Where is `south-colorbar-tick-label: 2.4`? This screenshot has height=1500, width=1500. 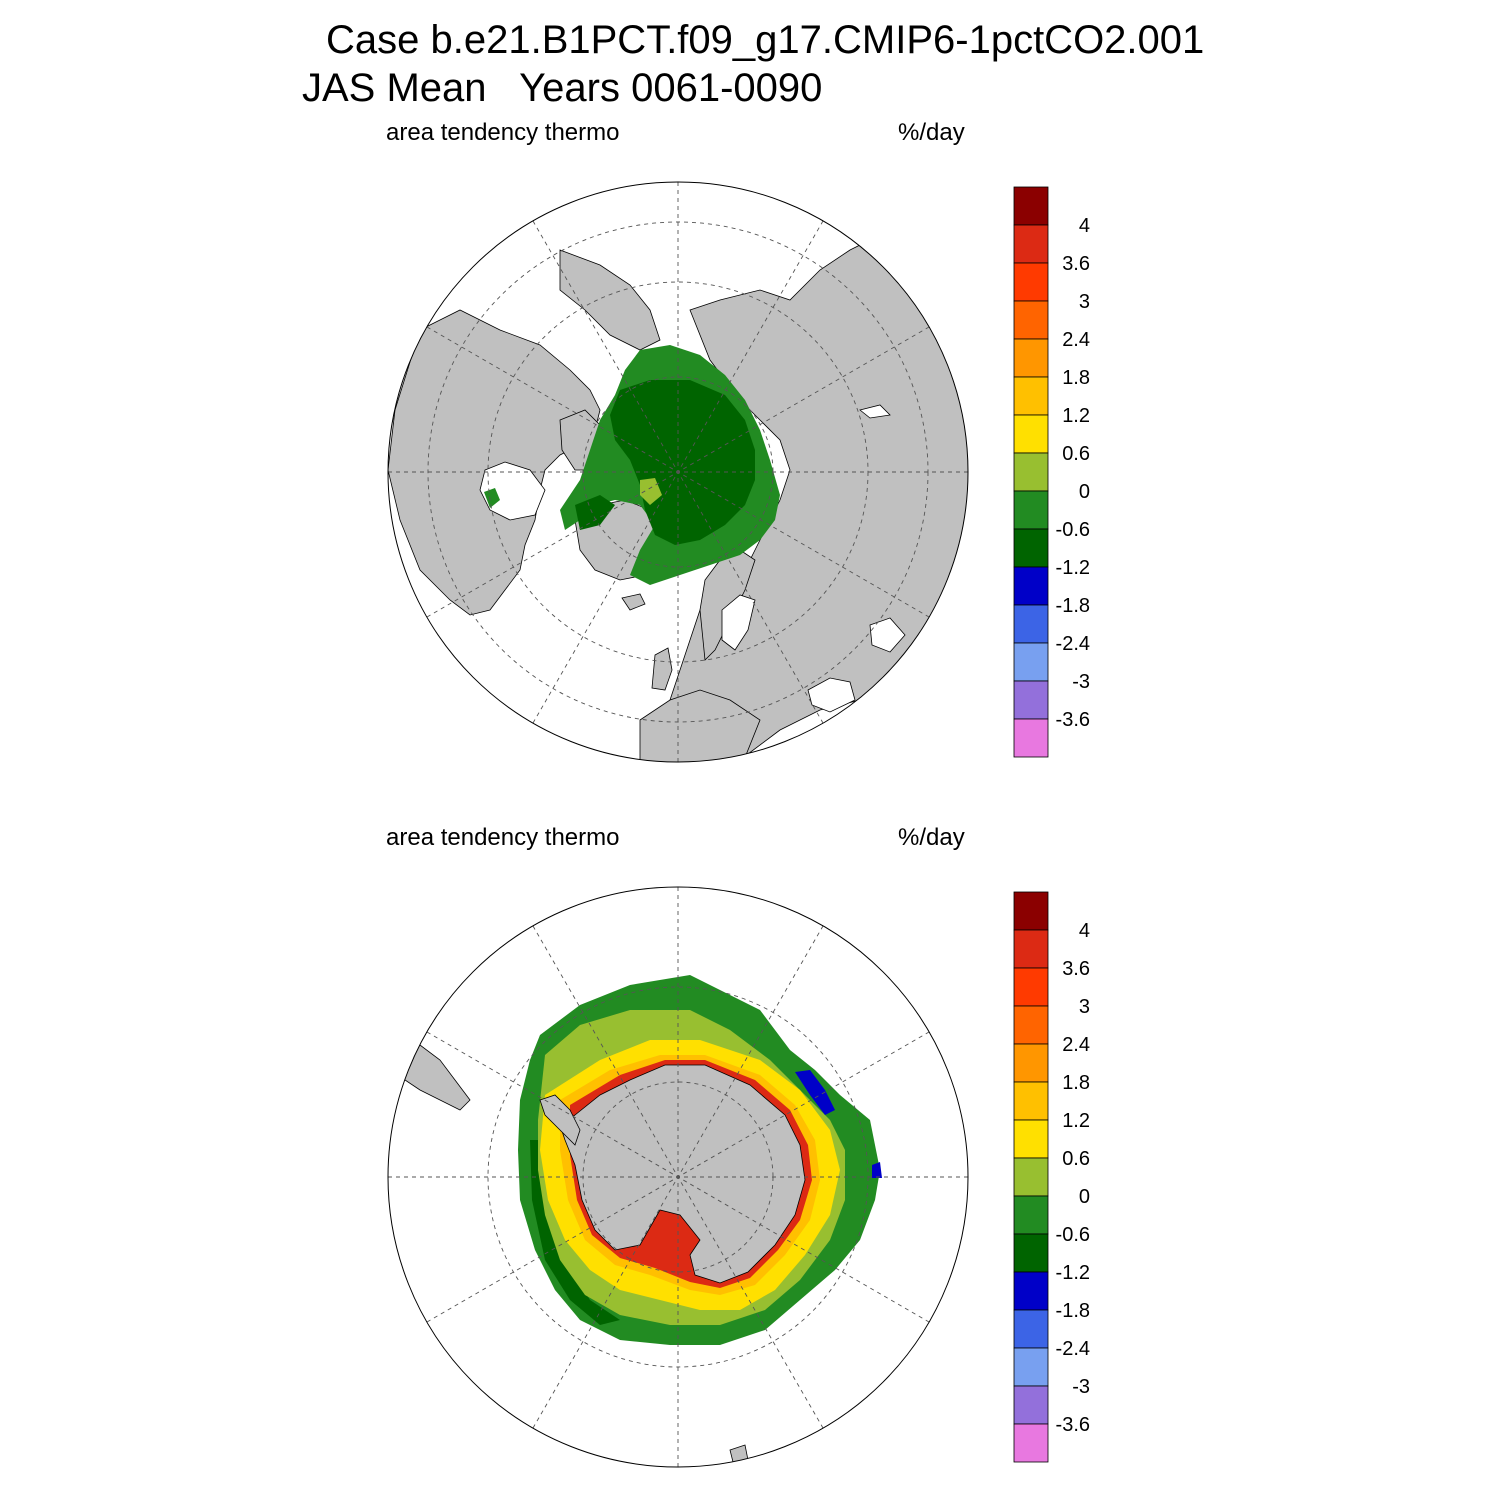
south-colorbar-tick-label: 2.4 is located at coordinates (1076, 1045).